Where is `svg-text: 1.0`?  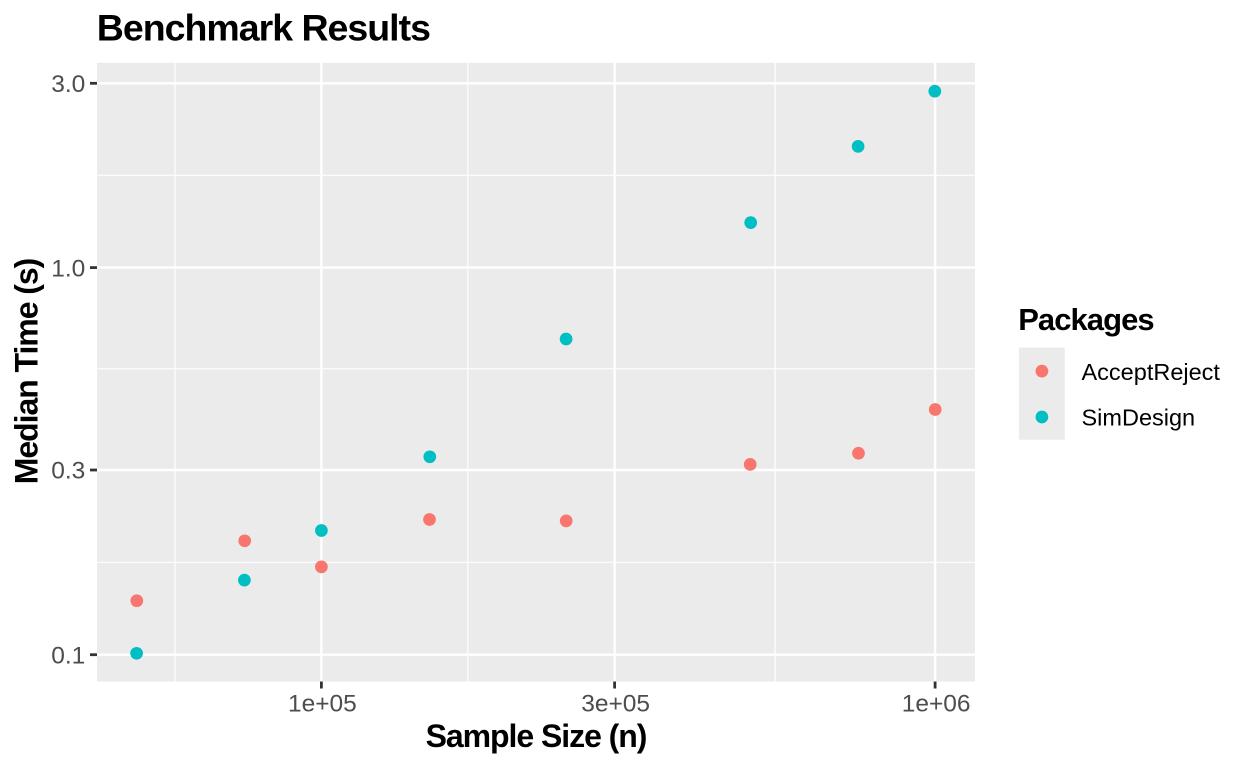
svg-text: 1.0 is located at coordinates (68, 268).